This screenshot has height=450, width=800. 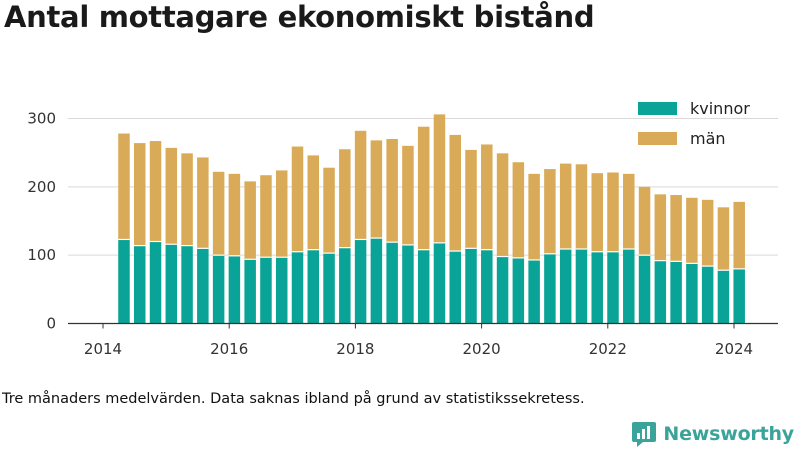 What do you see at coordinates (355, 349) in the screenshot?
I see `x-tick-label: 2018` at bounding box center [355, 349].